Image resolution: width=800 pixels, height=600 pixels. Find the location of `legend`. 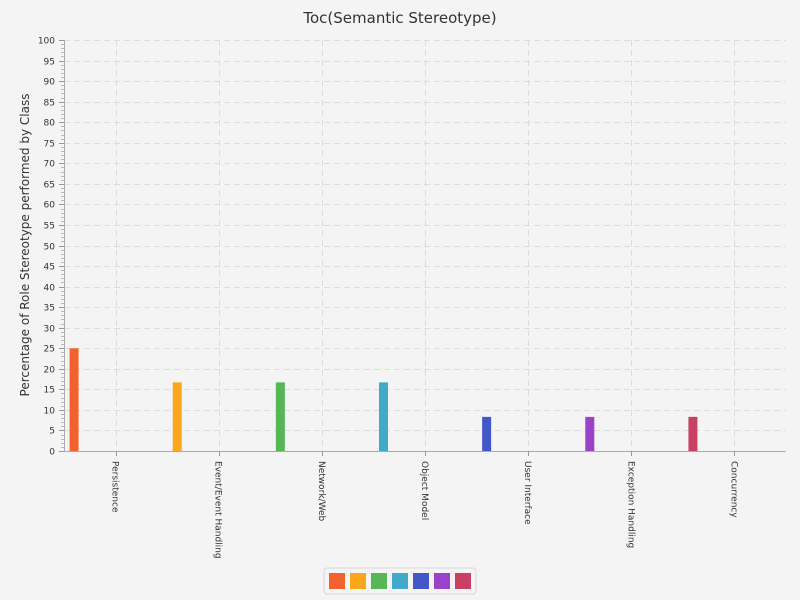

legend is located at coordinates (400, 581).